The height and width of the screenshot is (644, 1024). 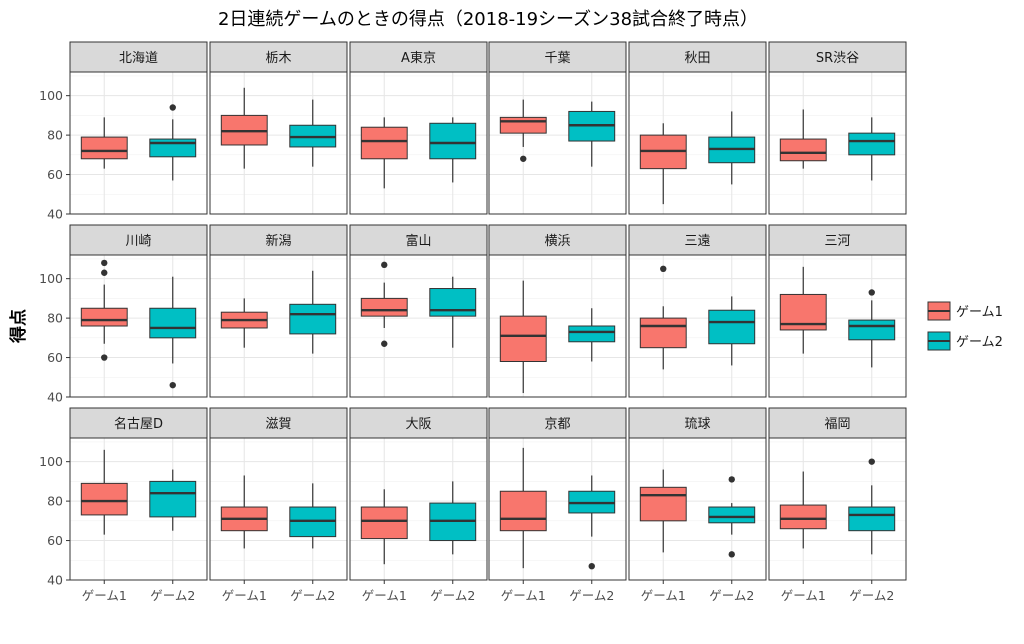 I want to click on facet-panel: 新潟, so click(x=278, y=311).